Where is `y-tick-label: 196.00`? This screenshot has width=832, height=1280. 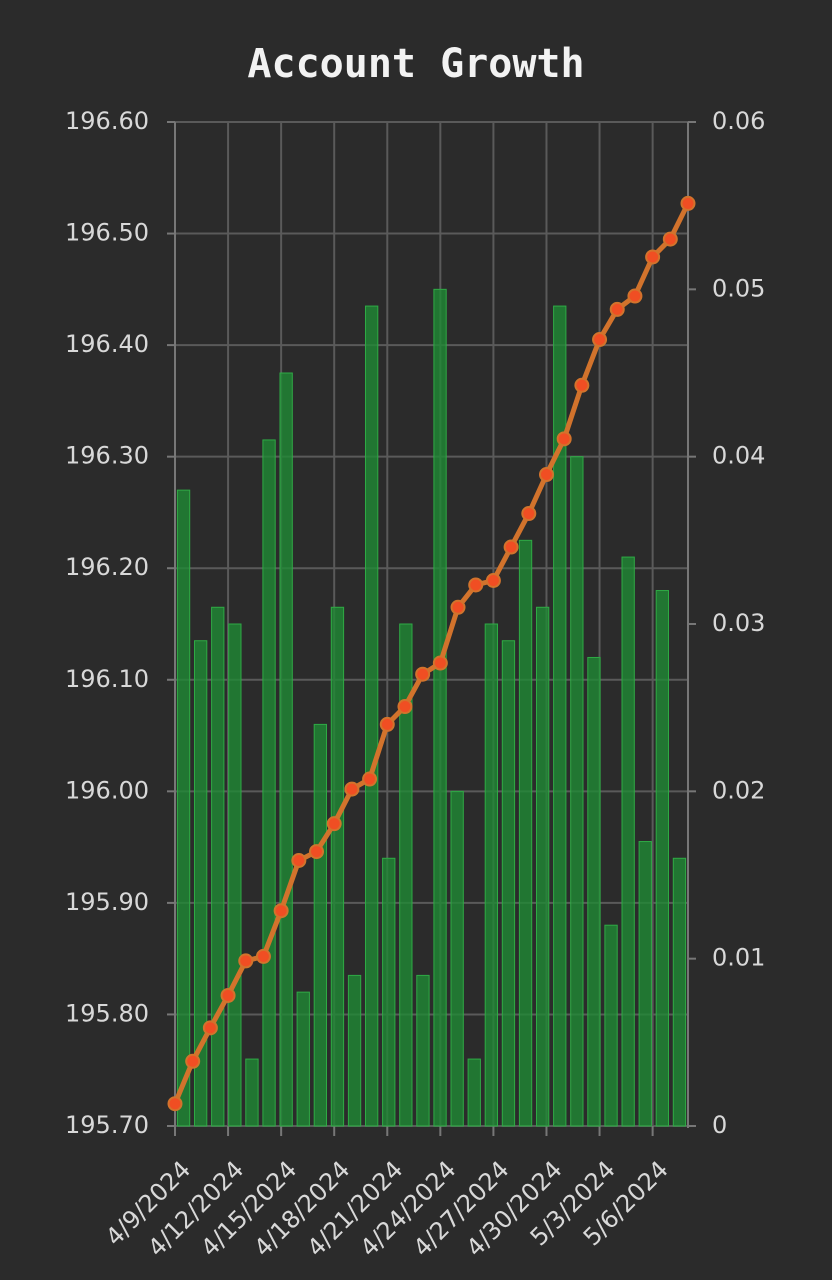
y-tick-label: 196.00 is located at coordinates (107, 790).